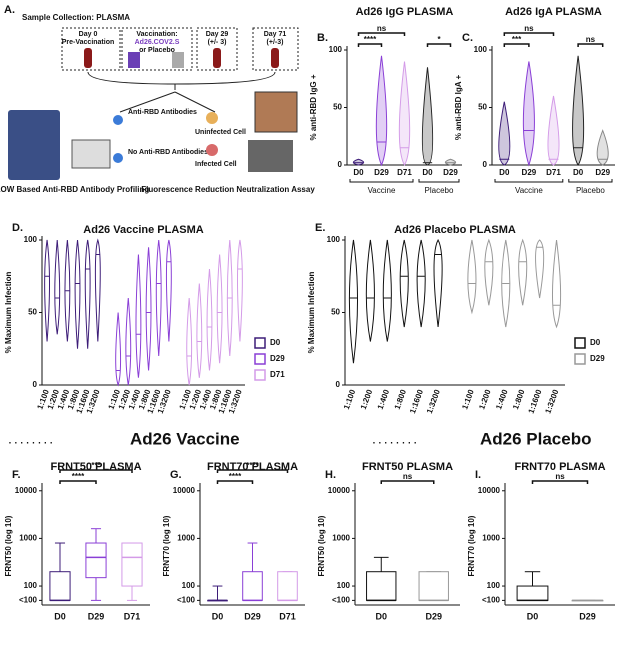 This screenshot has width=624, height=652. What do you see at coordinates (166, 545) in the screenshot?
I see `y-axis-label: FRNT70 (log 10)` at bounding box center [166, 545].